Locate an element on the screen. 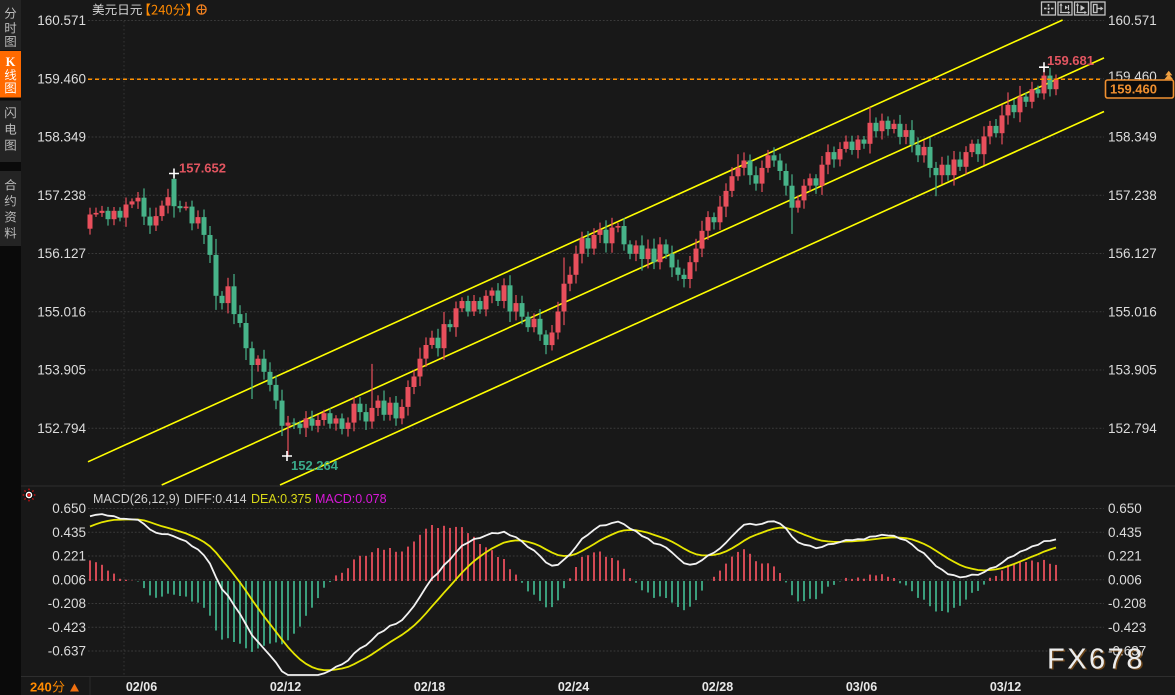 This screenshot has width=1175, height=695. svg-text: 240 is located at coordinates (41, 687).